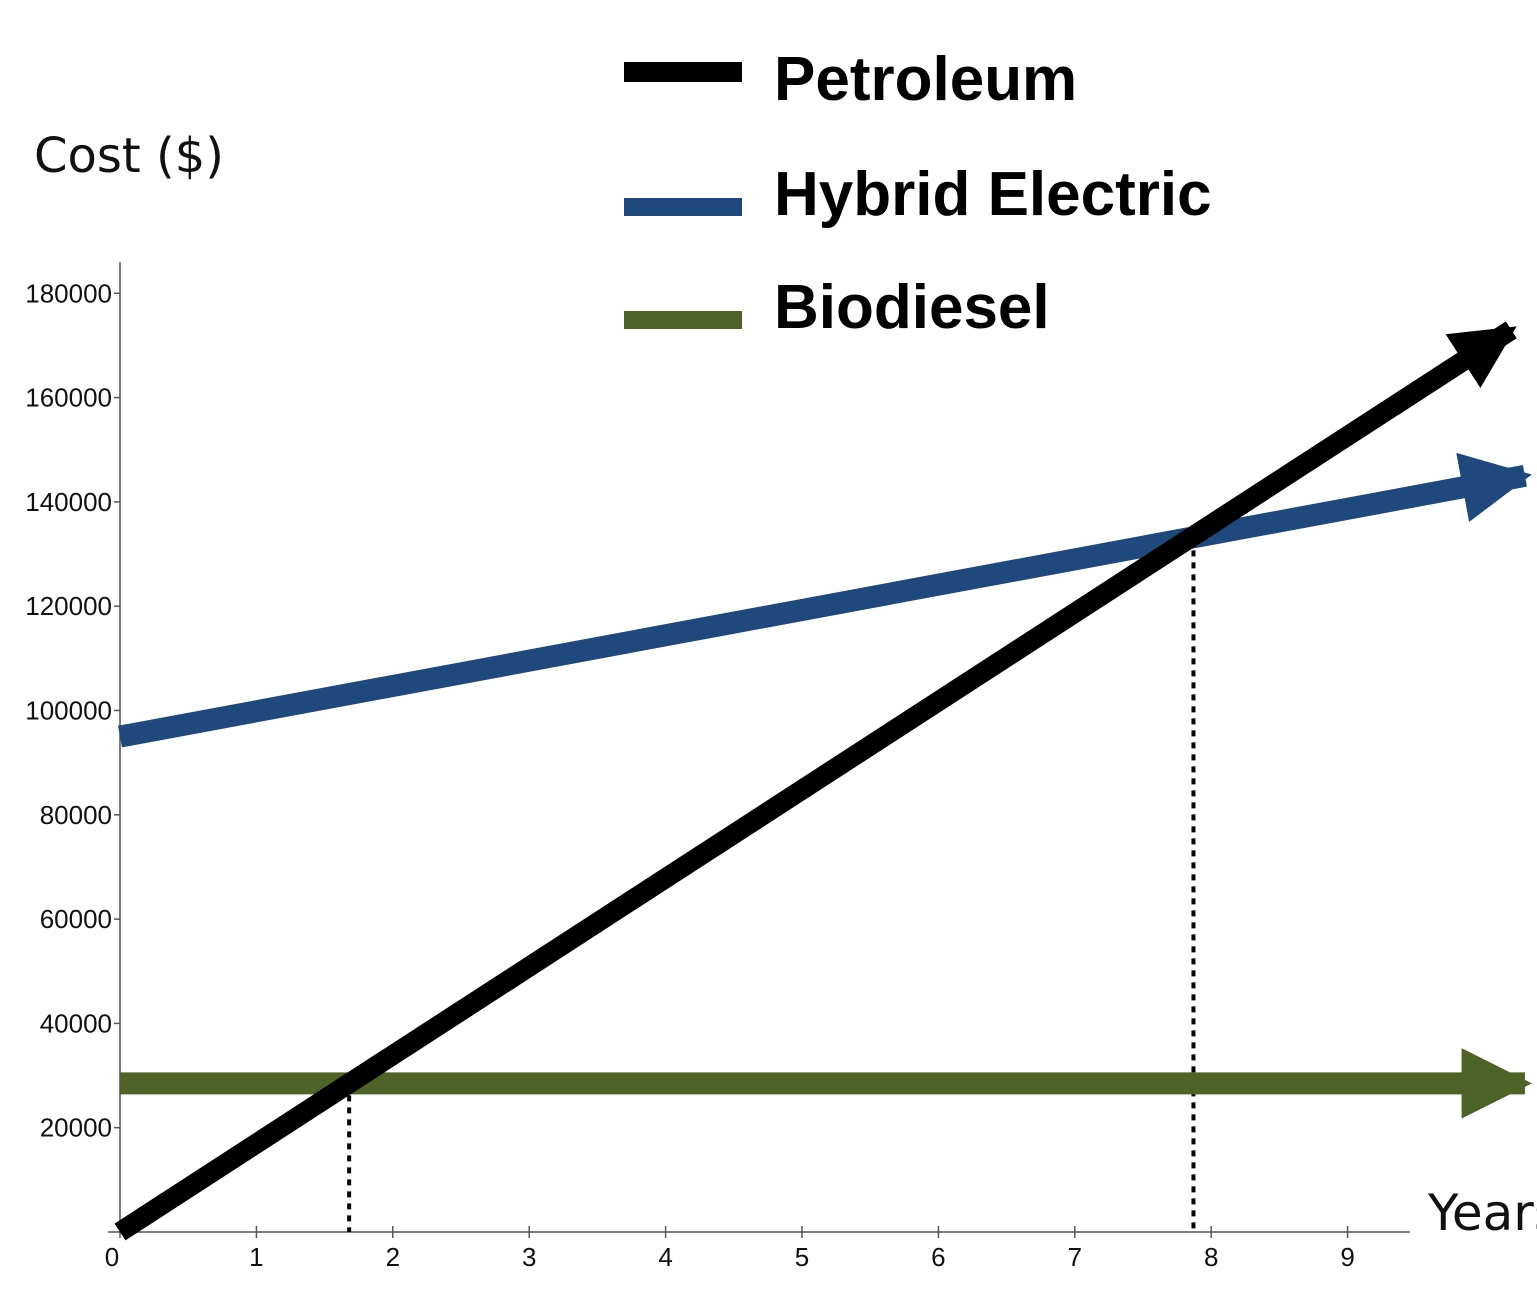 The image size is (1537, 1292). Describe the element at coordinates (76, 919) in the screenshot. I see `y-tick-label: 60000` at that location.